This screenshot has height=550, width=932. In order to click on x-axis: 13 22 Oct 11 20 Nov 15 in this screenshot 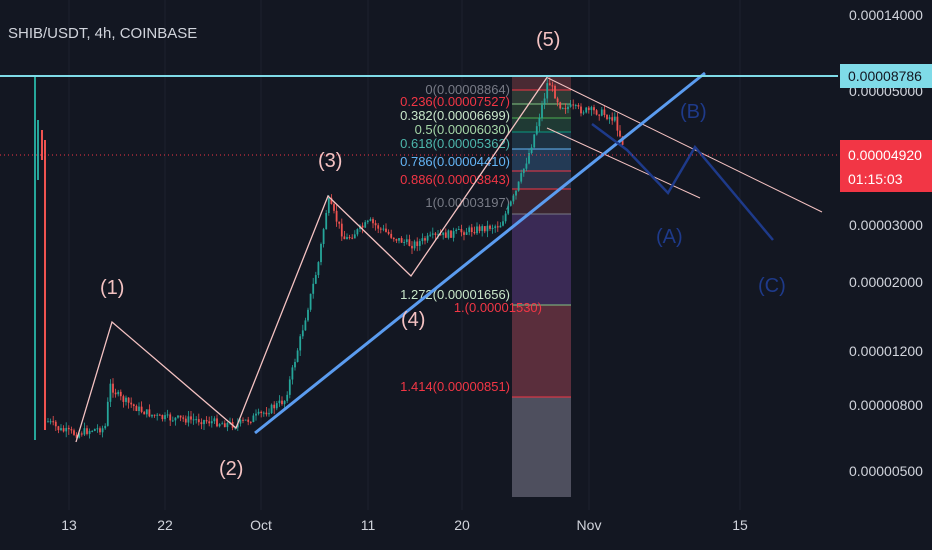, I will do `click(404, 525)`.